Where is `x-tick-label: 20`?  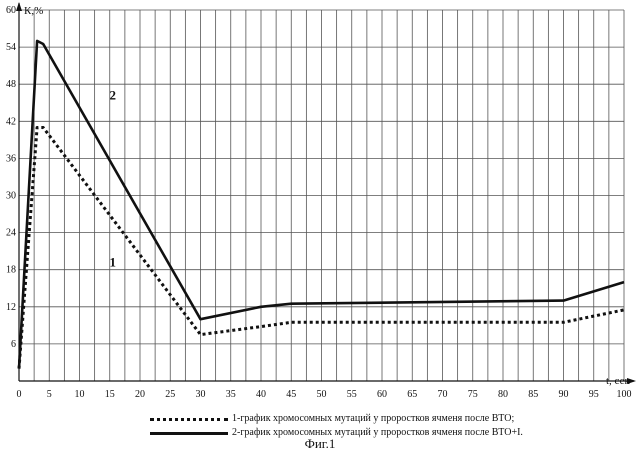
x-tick-label: 20 is located at coordinates (140, 394).